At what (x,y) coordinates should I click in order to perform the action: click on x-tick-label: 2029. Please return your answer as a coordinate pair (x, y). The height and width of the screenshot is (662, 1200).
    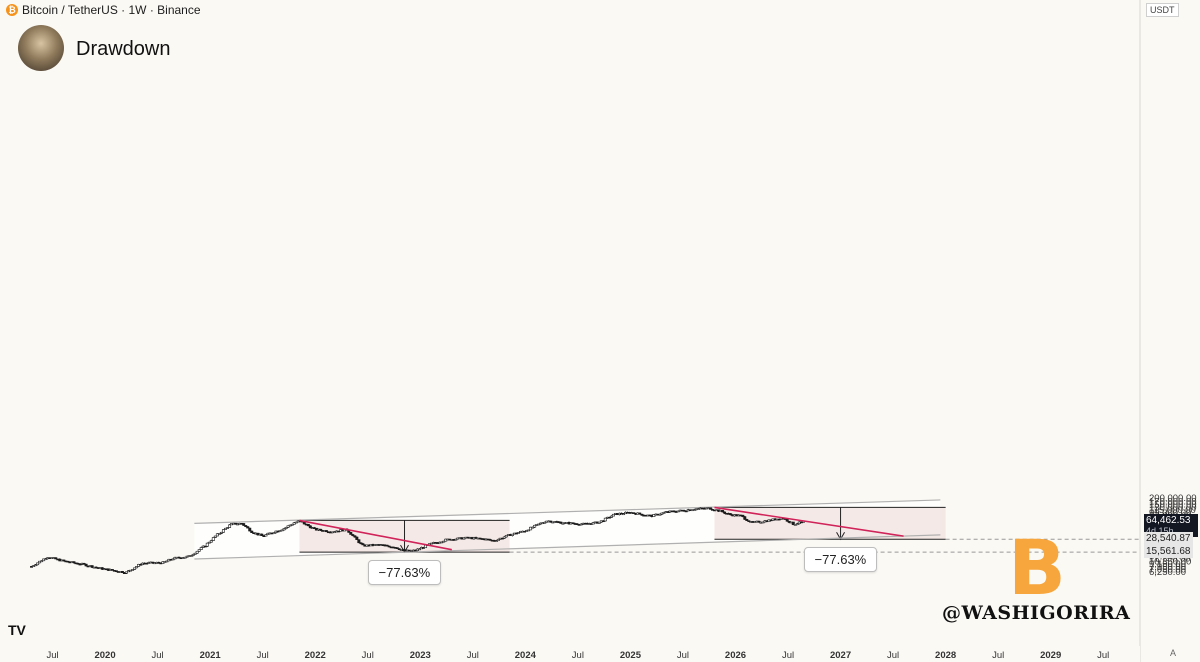
    Looking at the image, I should click on (1050, 655).